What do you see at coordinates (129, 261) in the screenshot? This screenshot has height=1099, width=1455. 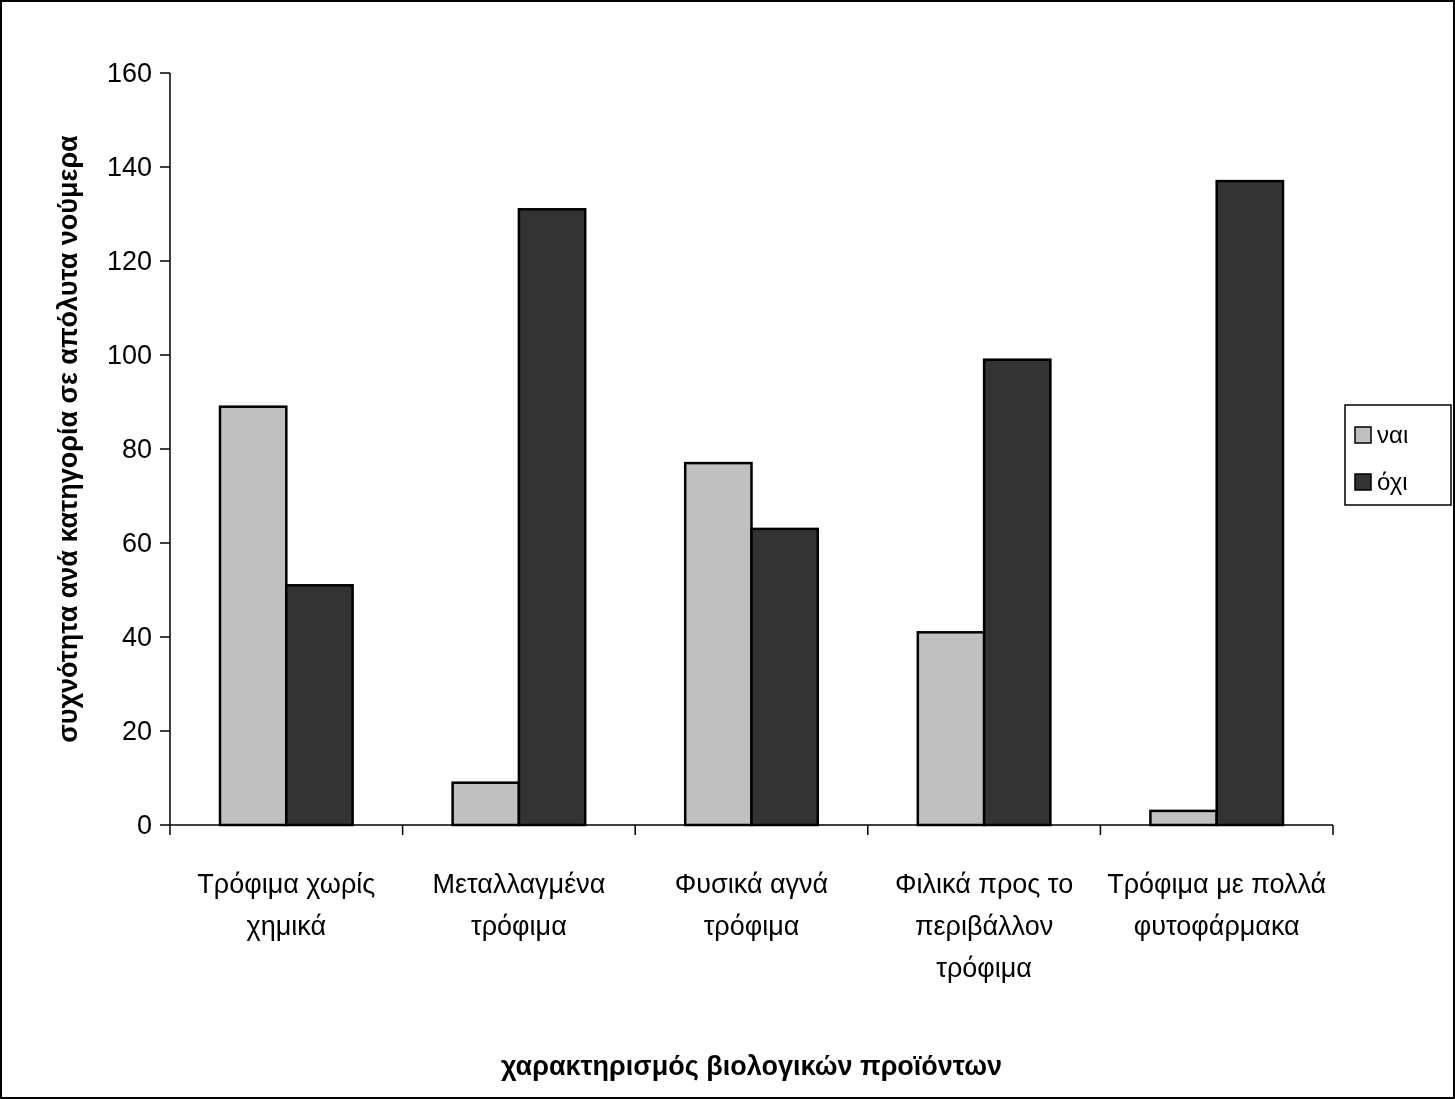 I see `y-tick-label: 120` at bounding box center [129, 261].